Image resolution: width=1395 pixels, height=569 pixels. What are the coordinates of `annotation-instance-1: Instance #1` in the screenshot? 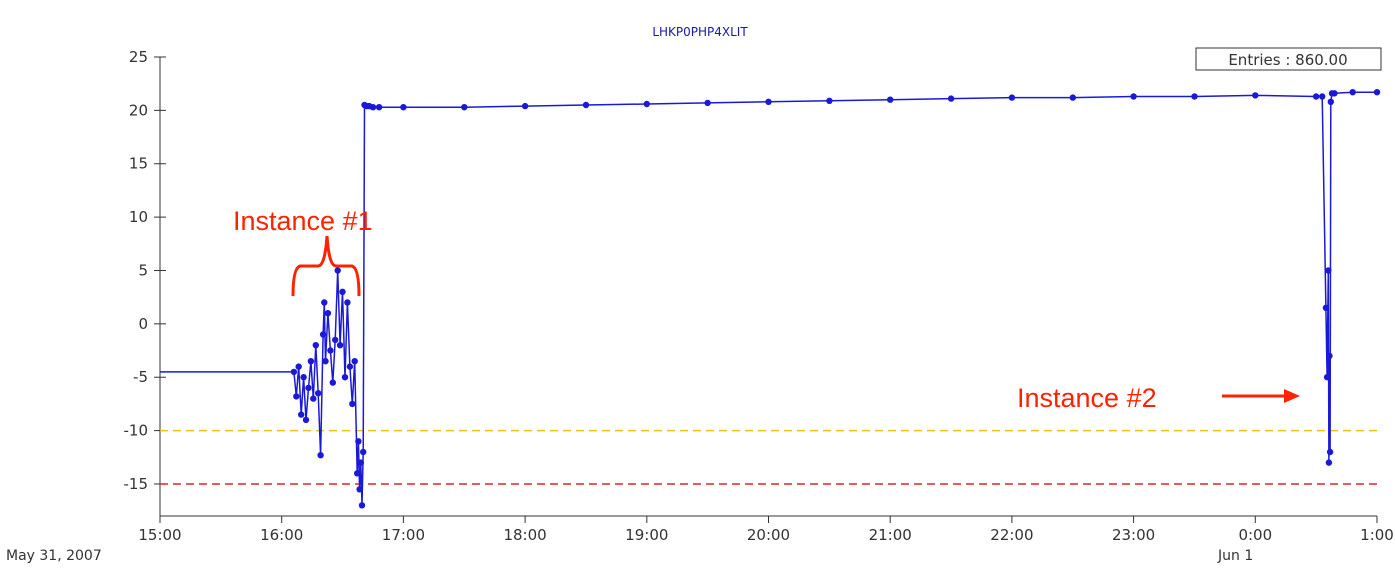 It's located at (303, 251).